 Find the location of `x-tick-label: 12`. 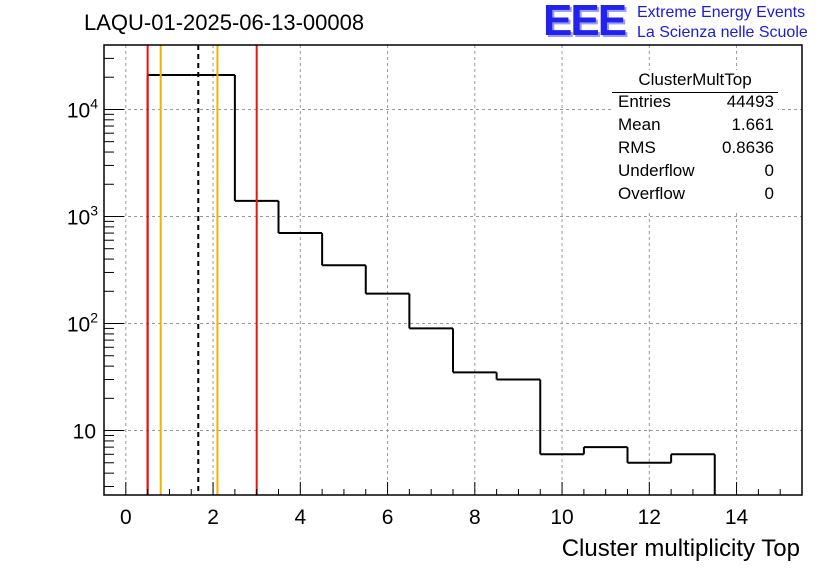

x-tick-label: 12 is located at coordinates (649, 517).